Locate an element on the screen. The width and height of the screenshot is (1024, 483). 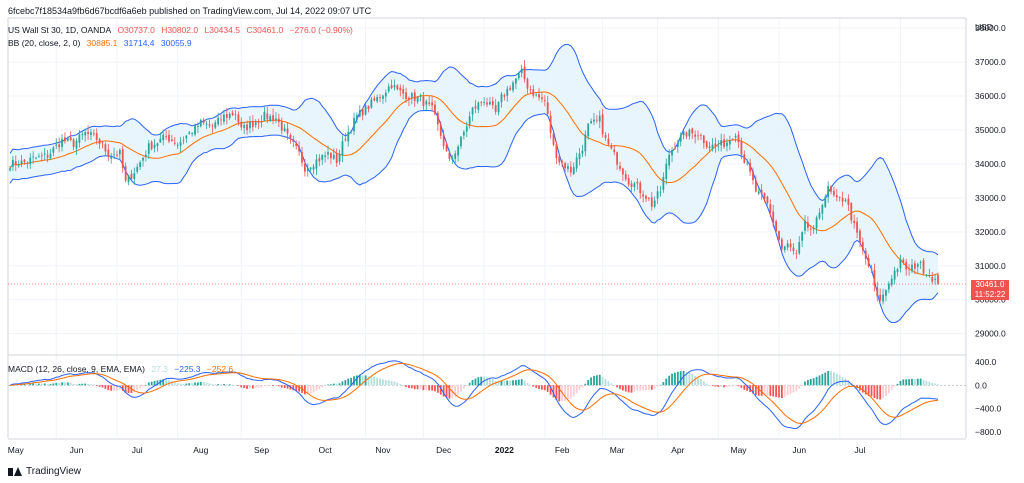
macd-tick-label: 0.0 is located at coordinates (981, 385).